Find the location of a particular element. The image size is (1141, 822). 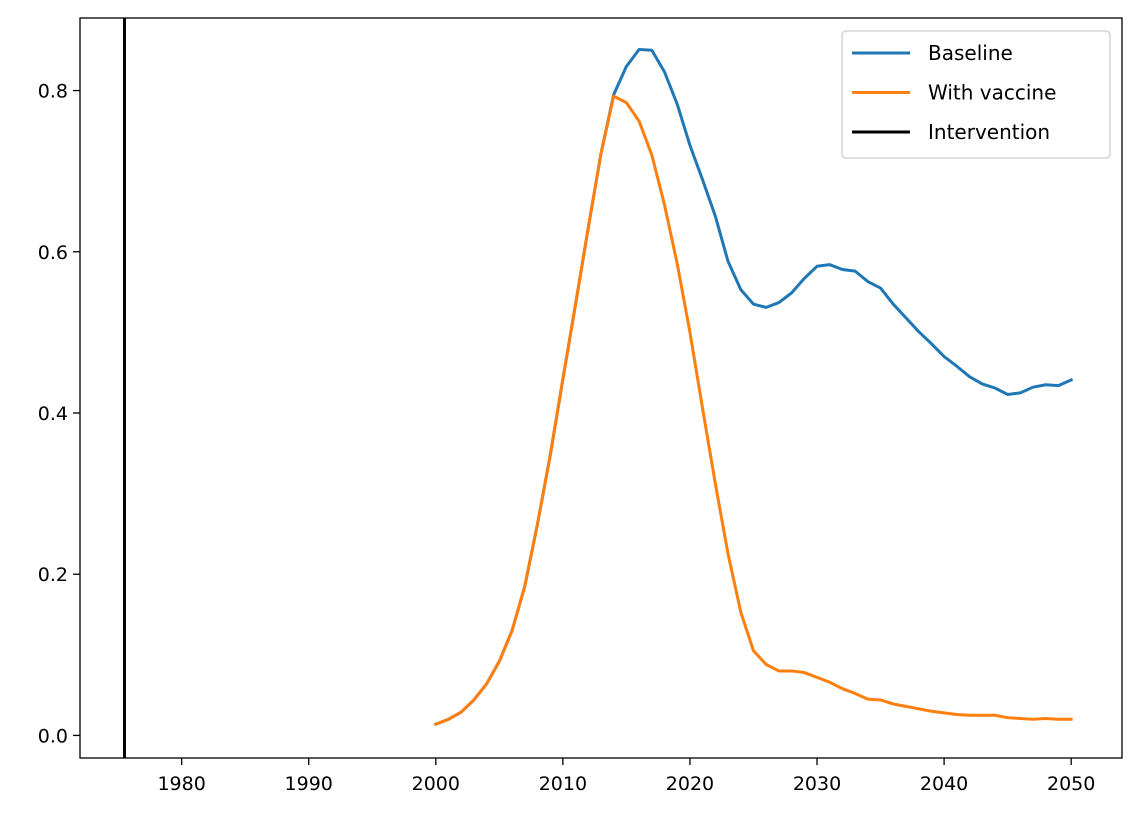

y-tick-label: 0.4 is located at coordinates (53, 414).